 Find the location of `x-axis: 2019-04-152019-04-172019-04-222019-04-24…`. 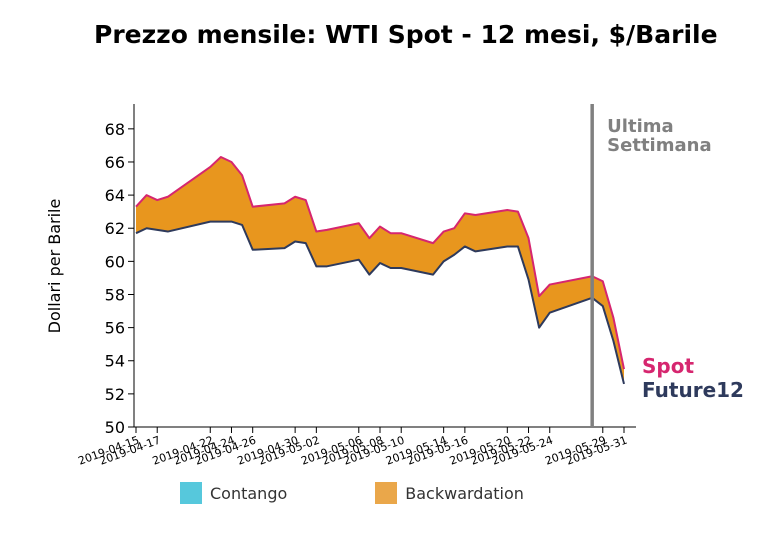

x-axis: 2019-04-152019-04-172019-04-222019-04-24… is located at coordinates (356, 447).